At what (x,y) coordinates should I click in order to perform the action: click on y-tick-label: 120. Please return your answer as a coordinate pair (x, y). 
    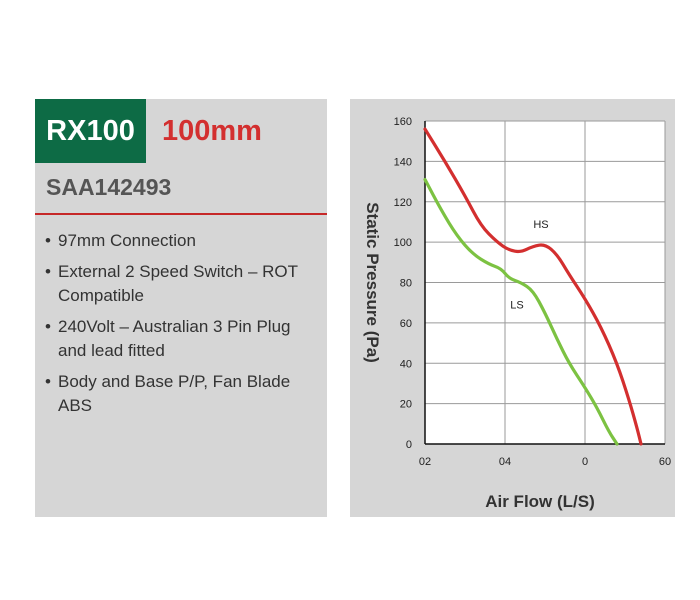
    Looking at the image, I should click on (403, 203).